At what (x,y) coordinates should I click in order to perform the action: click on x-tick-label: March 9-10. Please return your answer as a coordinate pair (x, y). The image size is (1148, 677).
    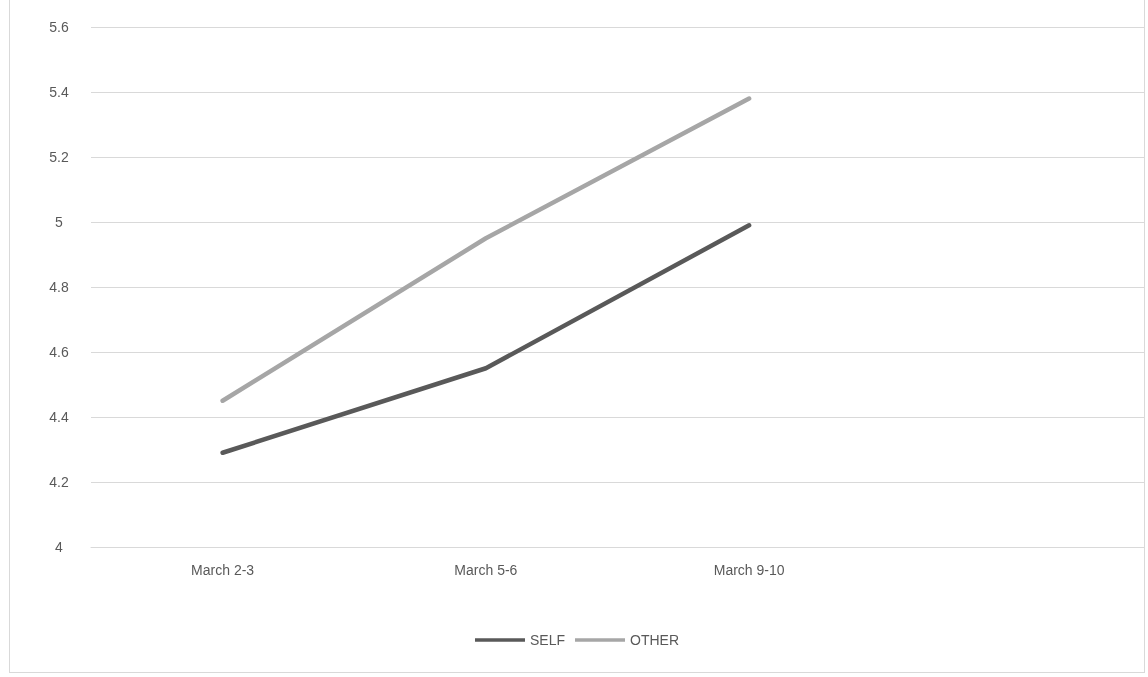
    Looking at the image, I should click on (749, 570).